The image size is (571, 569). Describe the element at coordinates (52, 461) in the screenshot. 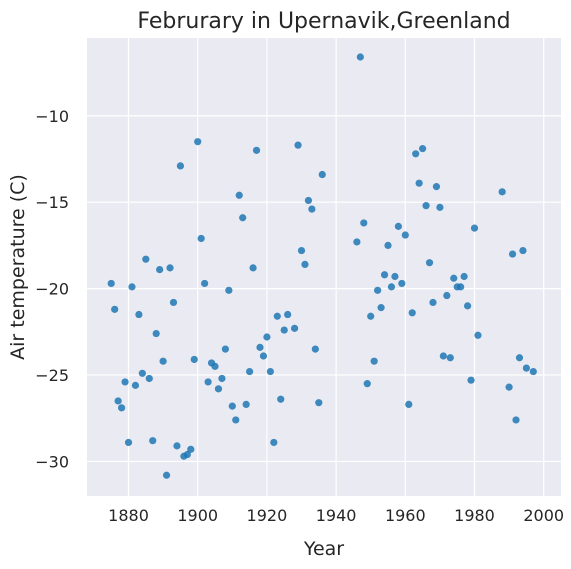

I see `y-tick-label: −30` at that location.